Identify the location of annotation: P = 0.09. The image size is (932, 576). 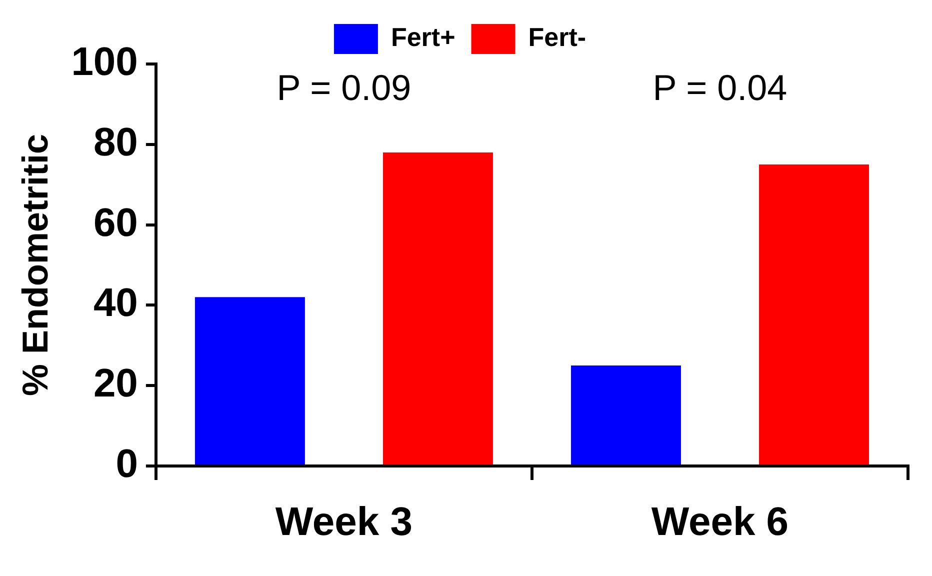
(344, 87).